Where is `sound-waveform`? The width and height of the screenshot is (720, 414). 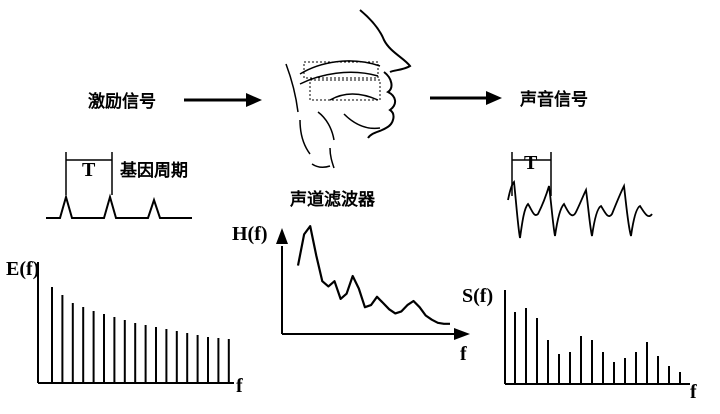
sound-waveform is located at coordinates (580, 195).